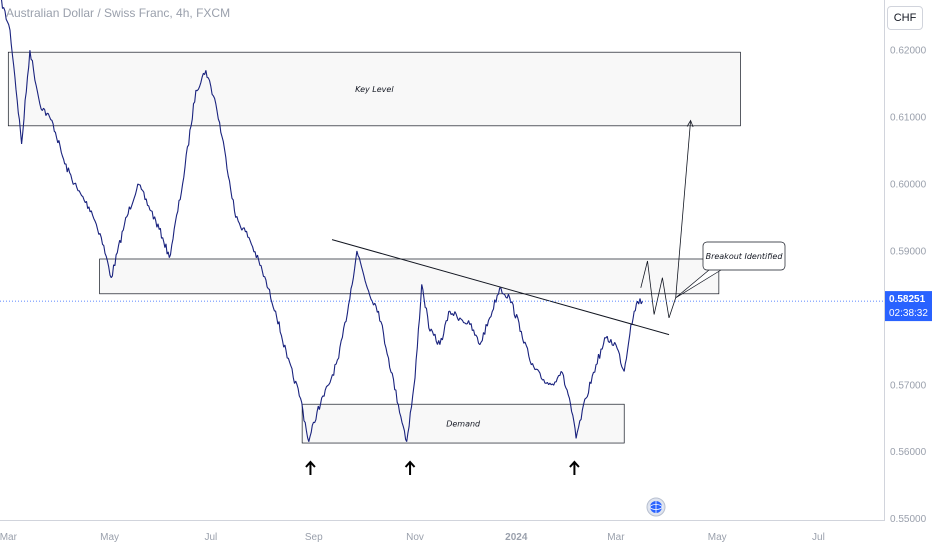 The width and height of the screenshot is (932, 550). What do you see at coordinates (656, 507) in the screenshot?
I see `globe-icon` at bounding box center [656, 507].